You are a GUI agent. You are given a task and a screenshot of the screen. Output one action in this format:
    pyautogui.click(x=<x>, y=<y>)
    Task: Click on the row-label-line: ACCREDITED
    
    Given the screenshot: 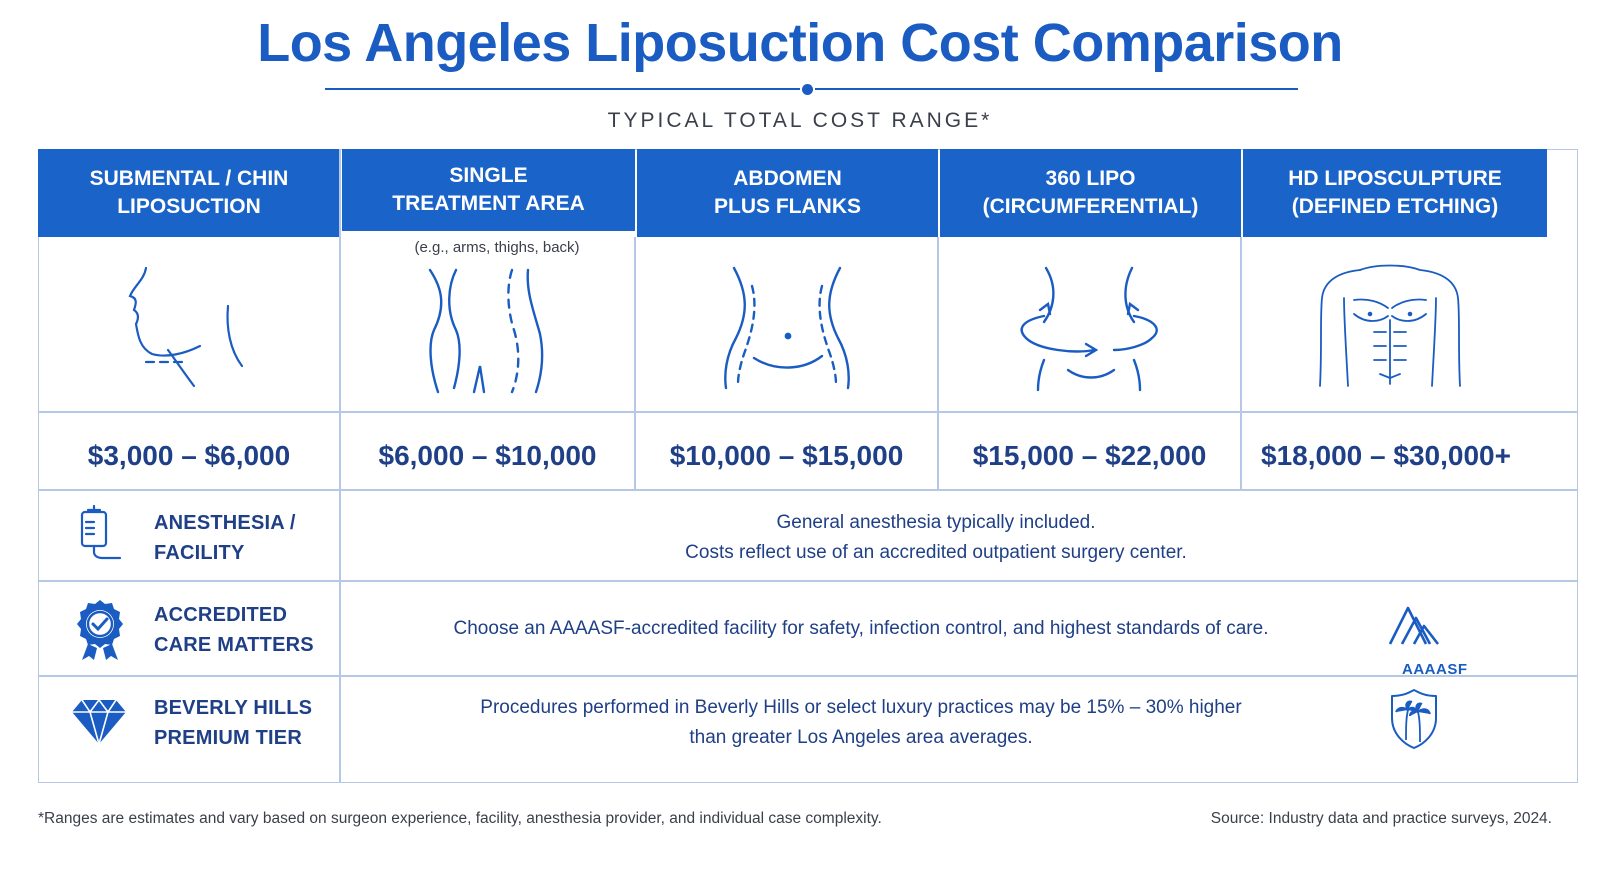 What is the action you would take?
    pyautogui.click(x=221, y=615)
    